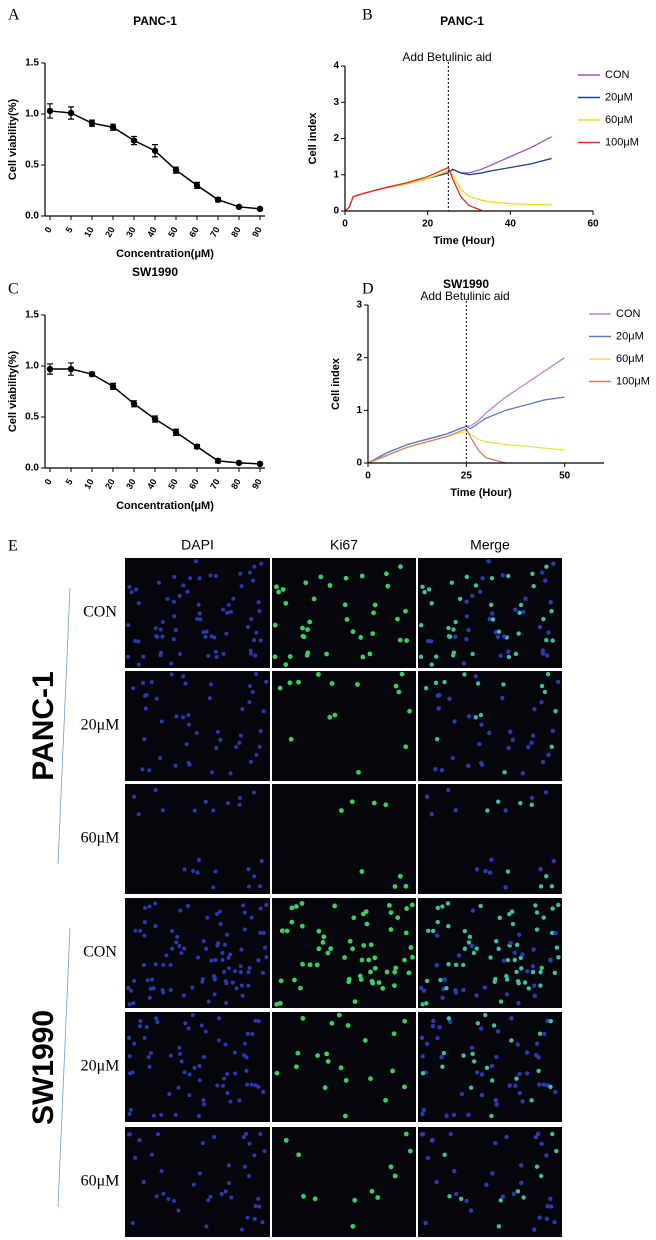  I want to click on x-tick-label: 40, so click(511, 224).